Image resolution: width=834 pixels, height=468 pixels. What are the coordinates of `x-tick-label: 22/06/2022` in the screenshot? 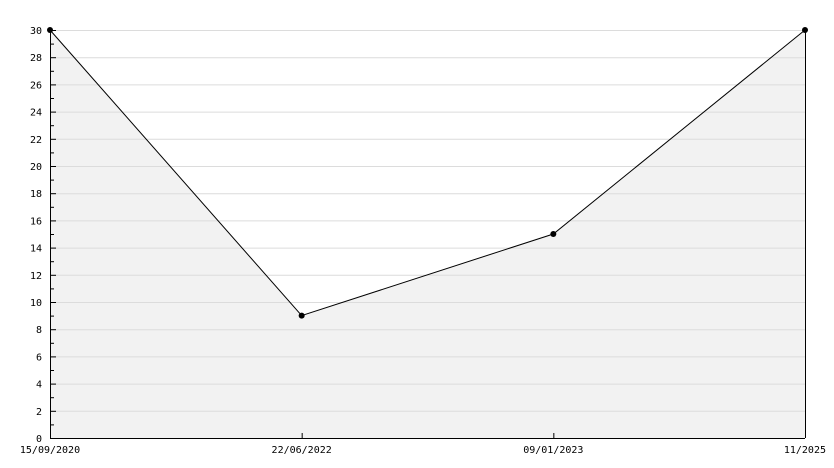 It's located at (302, 450).